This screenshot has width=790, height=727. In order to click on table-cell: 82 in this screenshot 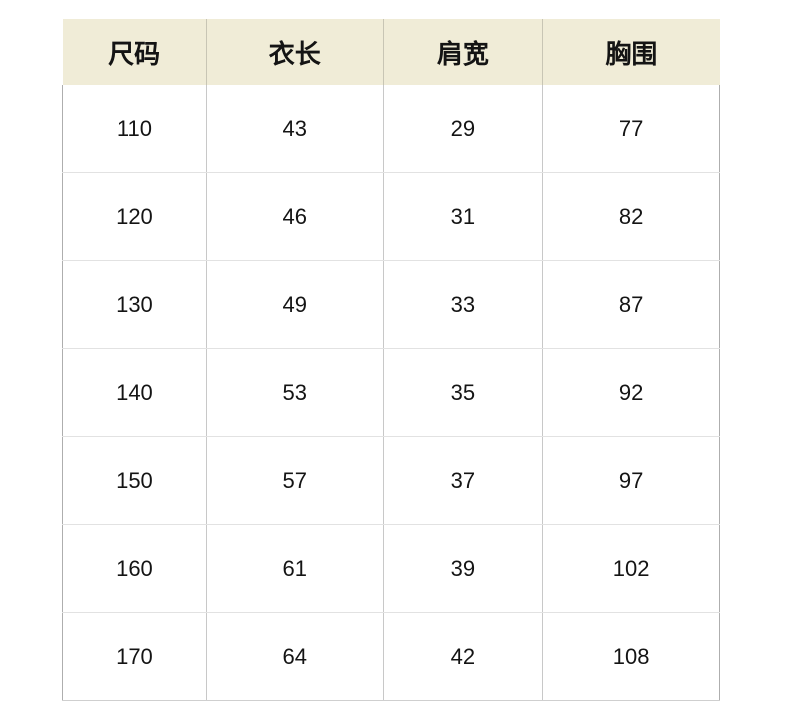, I will do `click(631, 216)`.